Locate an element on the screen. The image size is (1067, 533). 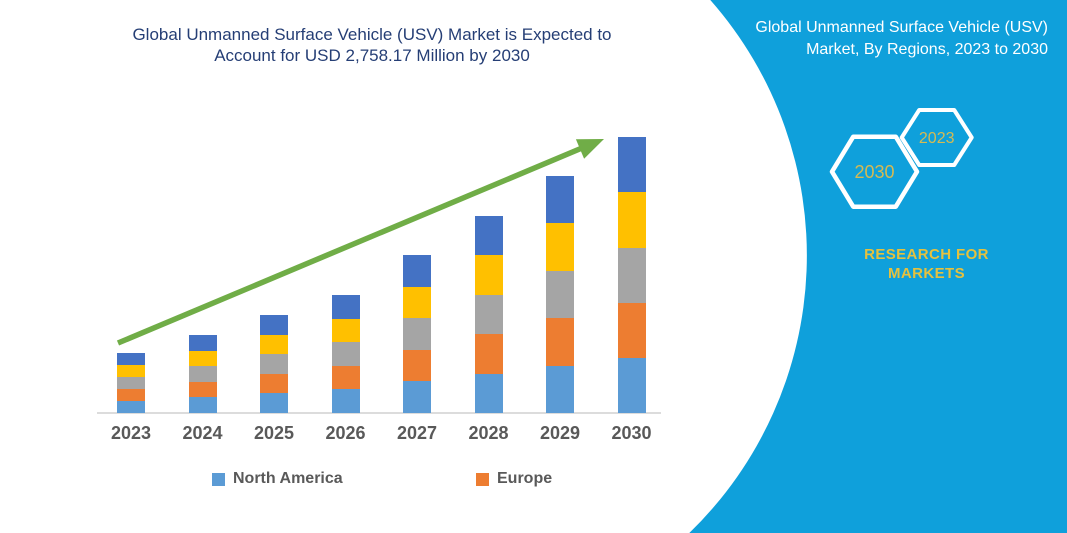
hexagon-2030-label: 2030 is located at coordinates (874, 172).